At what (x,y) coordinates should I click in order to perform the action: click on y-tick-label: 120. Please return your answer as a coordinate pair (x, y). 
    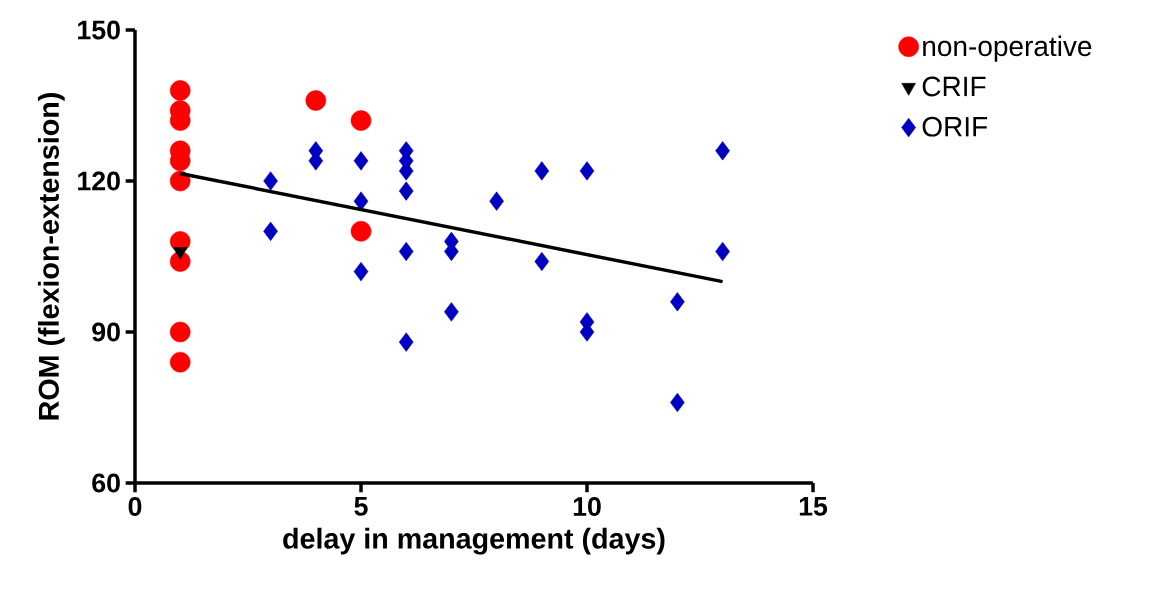
    Looking at the image, I should click on (99, 181).